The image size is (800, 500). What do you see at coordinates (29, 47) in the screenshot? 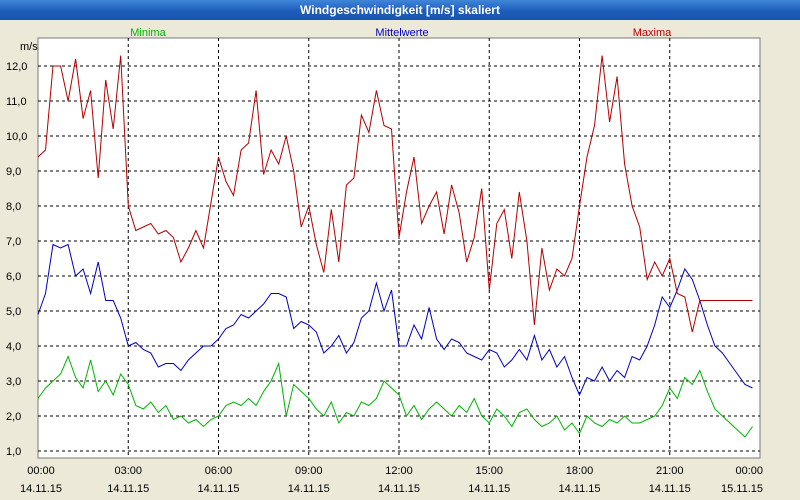
I see `y-axis-unit: m/s` at bounding box center [29, 47].